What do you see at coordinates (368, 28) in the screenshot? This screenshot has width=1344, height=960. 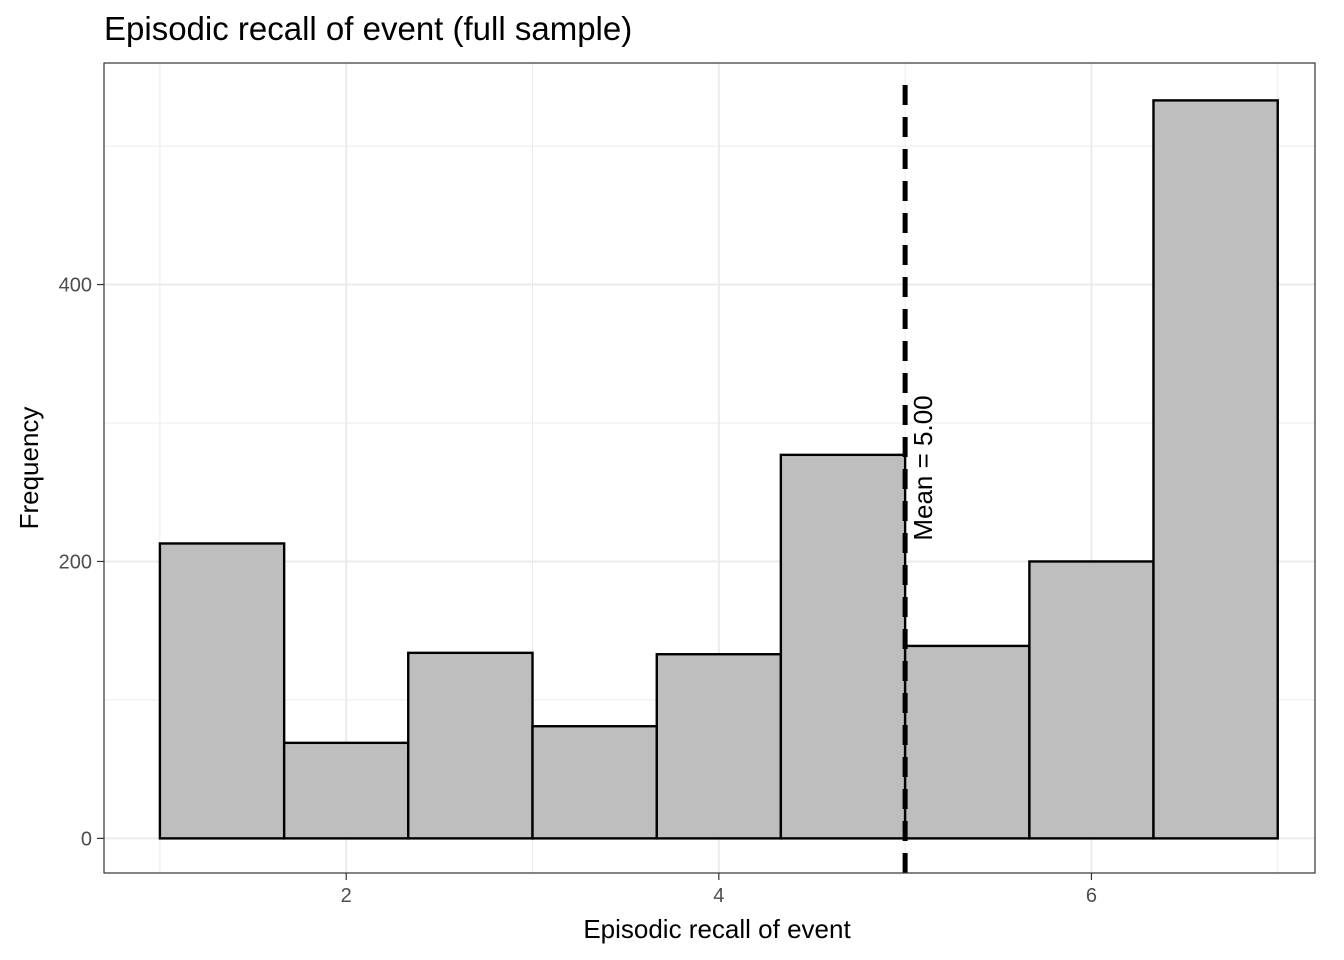 I see `chart-title: Episodic recall of event (full sample)` at bounding box center [368, 28].